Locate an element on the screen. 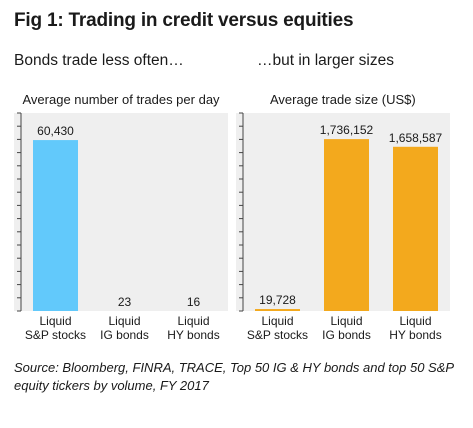  figure-title: Fig 1: Trading in credit versus equities is located at coordinates (184, 20).